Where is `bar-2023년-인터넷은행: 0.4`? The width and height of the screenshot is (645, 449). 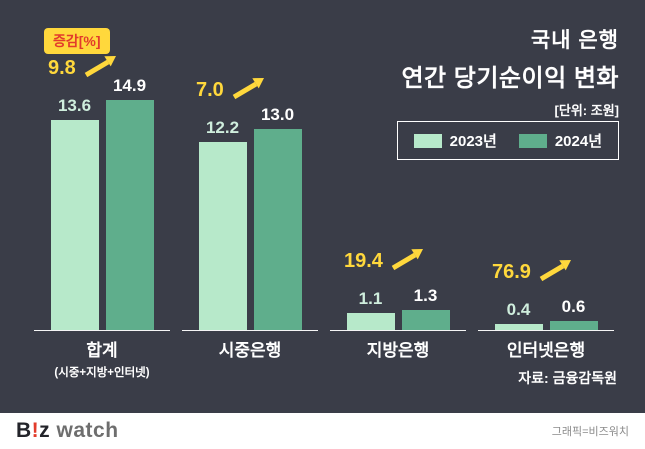 bar-2023년-인터넷은행: 0.4 is located at coordinates (518, 315).